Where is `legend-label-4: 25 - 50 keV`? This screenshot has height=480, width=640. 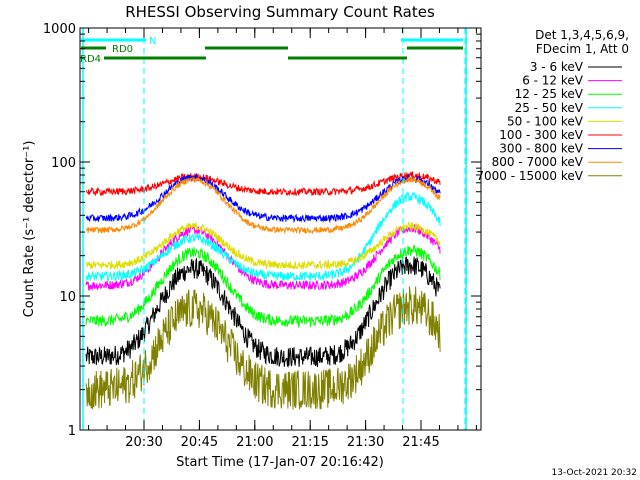 legend-label-4: 25 - 50 keV is located at coordinates (549, 108).